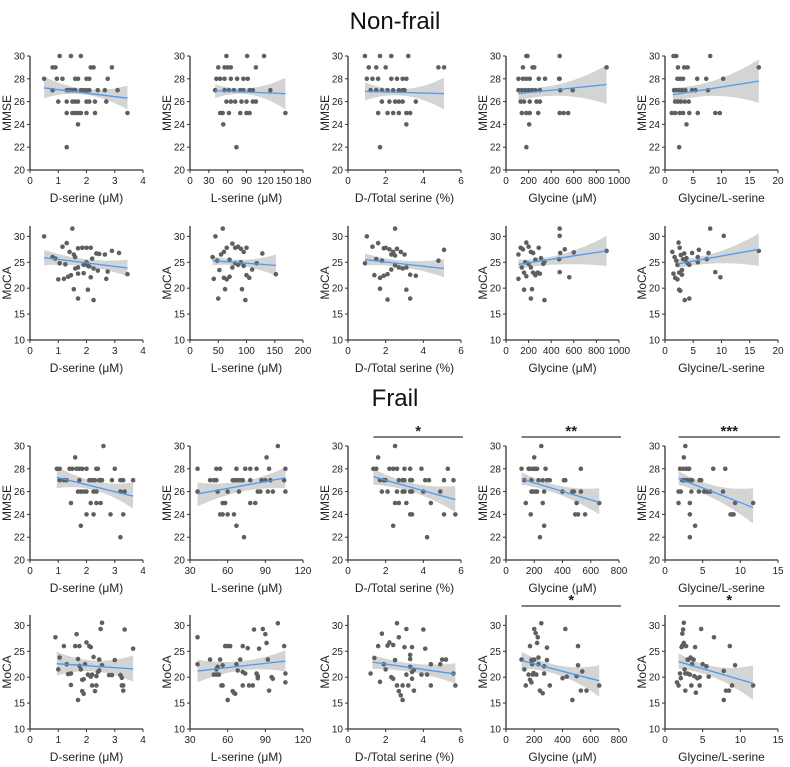 The height and width of the screenshot is (767, 790). What do you see at coordinates (590, 740) in the screenshot?
I see `x-tick-label: 600` at bounding box center [590, 740].